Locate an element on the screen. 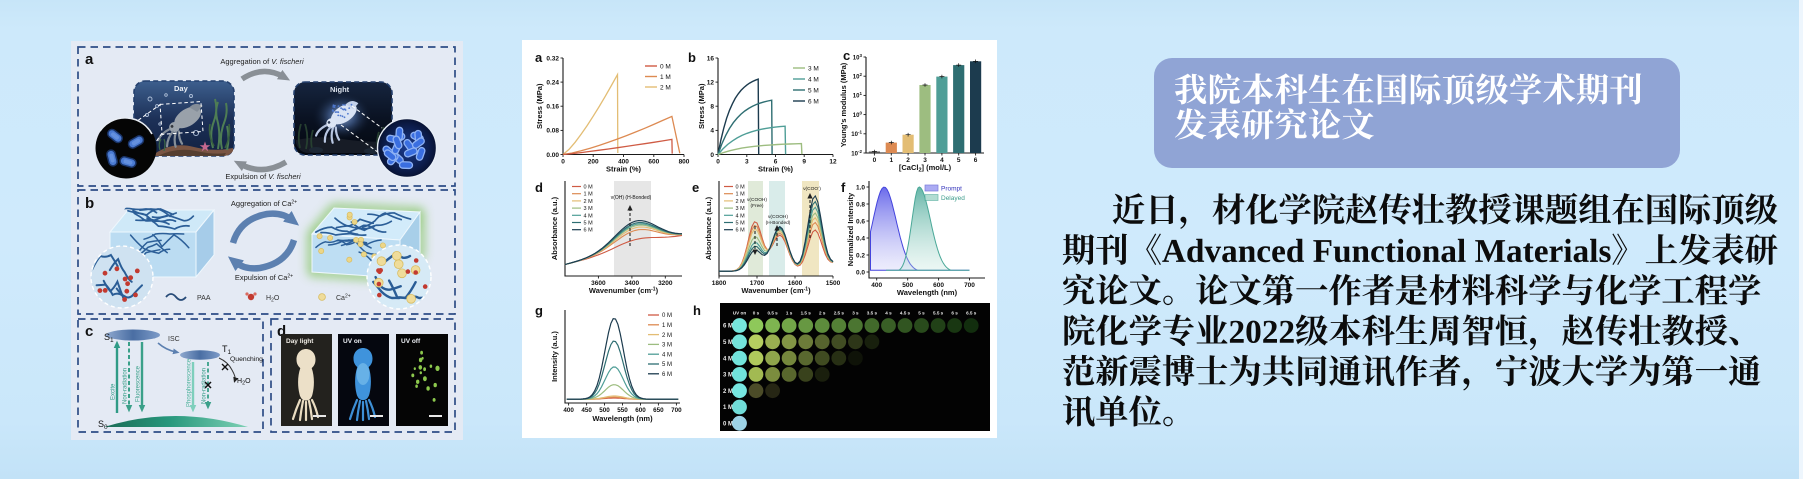  svg-text: Young's modulus (MPa) is located at coordinates (843, 104).